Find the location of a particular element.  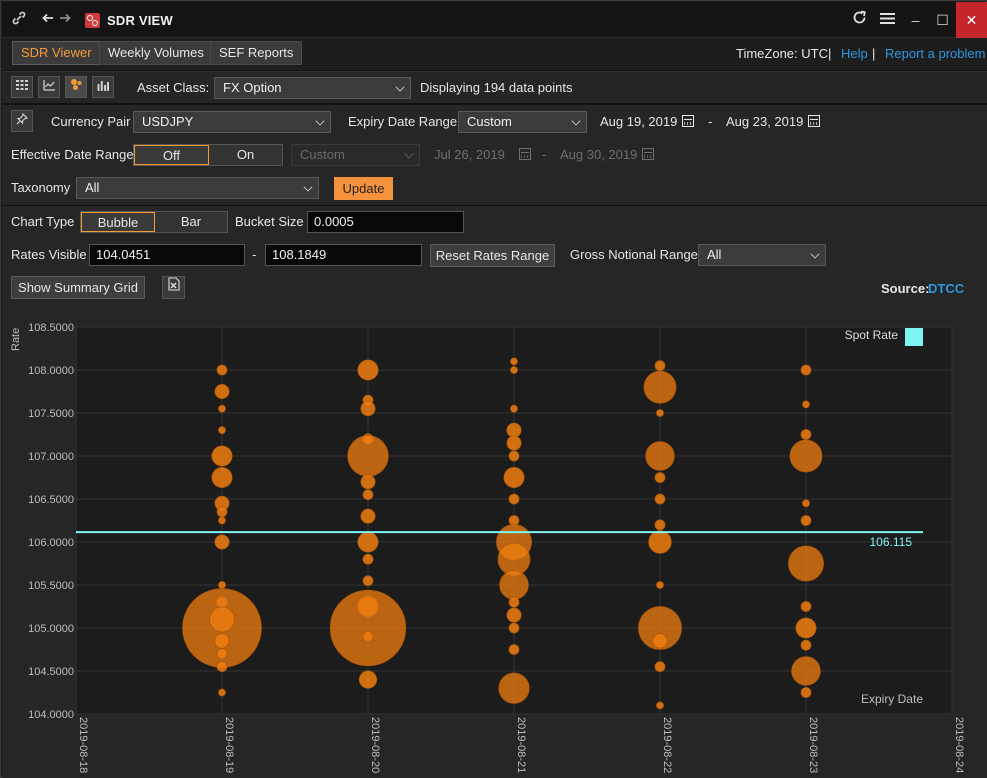

bucket-size-input: 0.0005 is located at coordinates (385, 222).